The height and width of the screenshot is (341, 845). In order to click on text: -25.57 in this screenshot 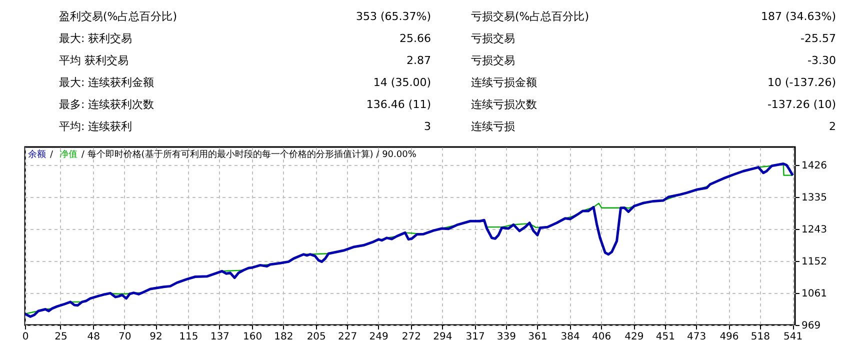, I will do `click(818, 38)`.